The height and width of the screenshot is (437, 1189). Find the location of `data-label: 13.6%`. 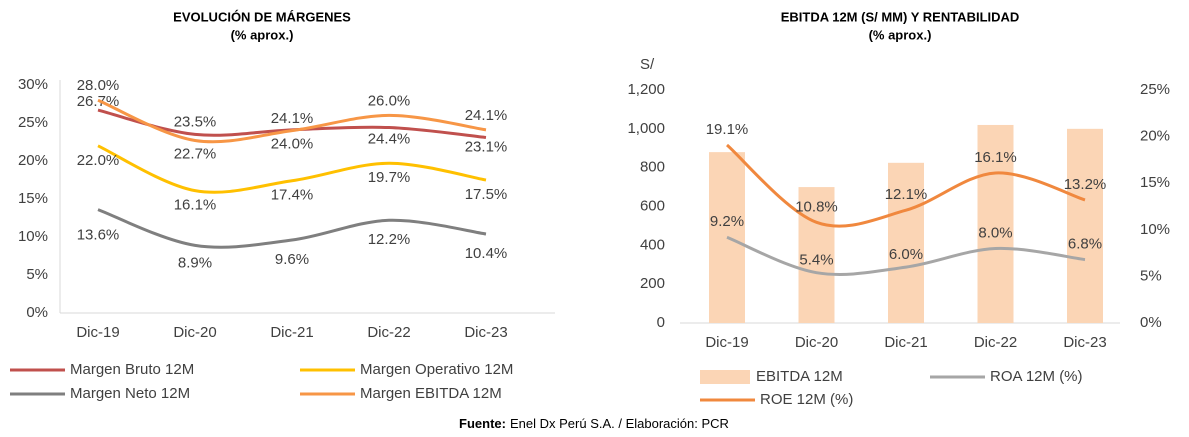

data-label: 13.6% is located at coordinates (98, 235).